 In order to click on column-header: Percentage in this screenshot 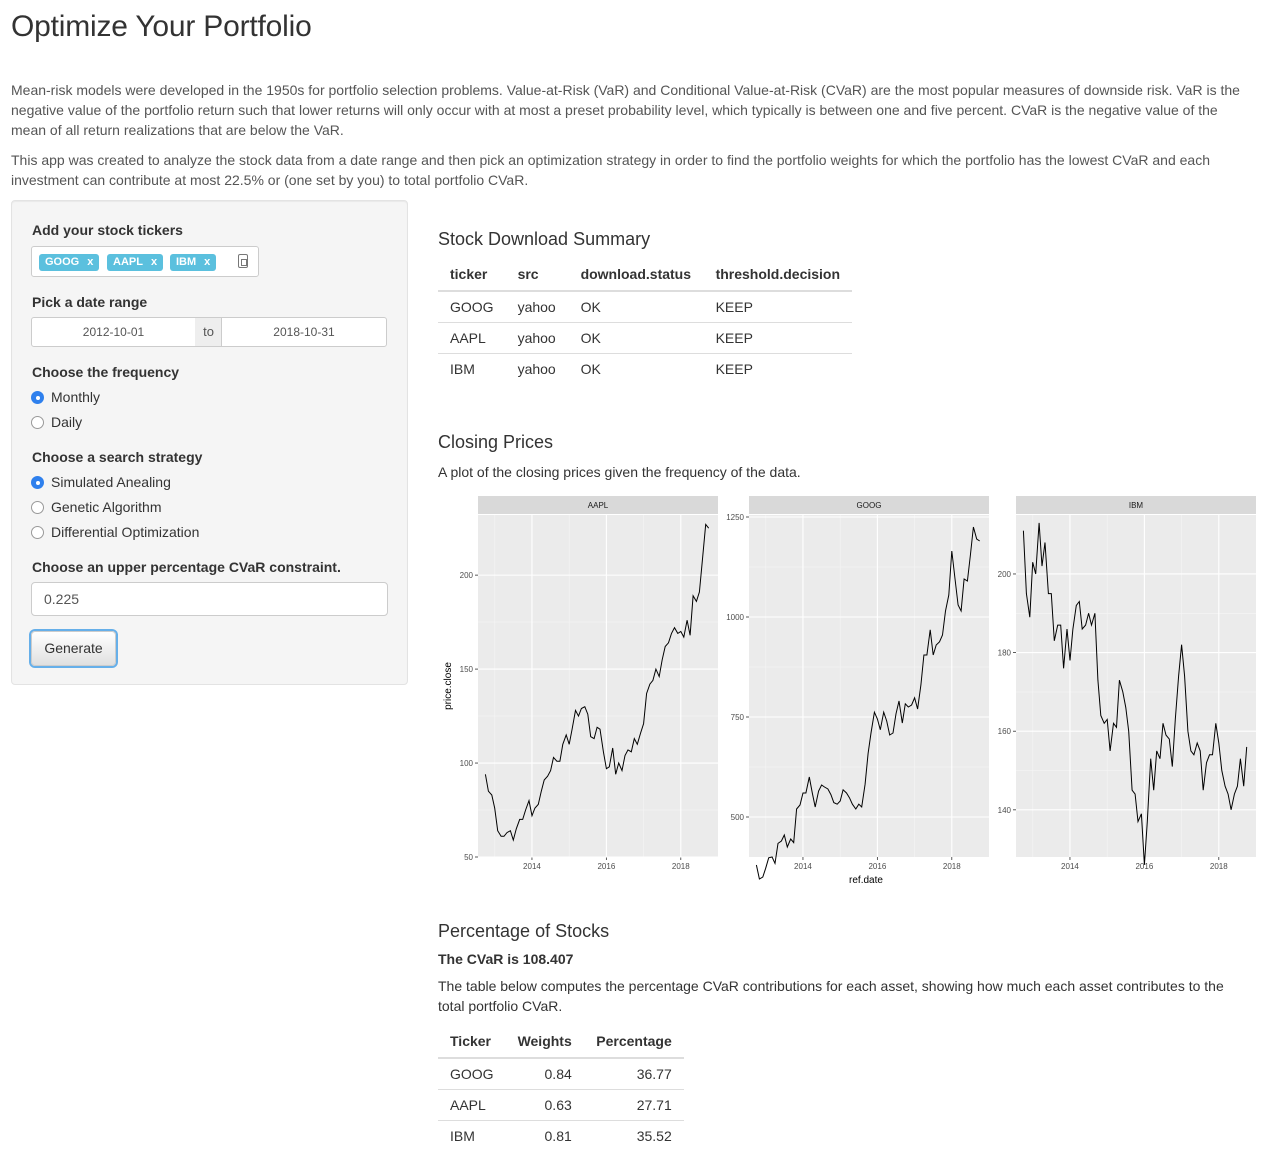, I will do `click(633, 1042)`.